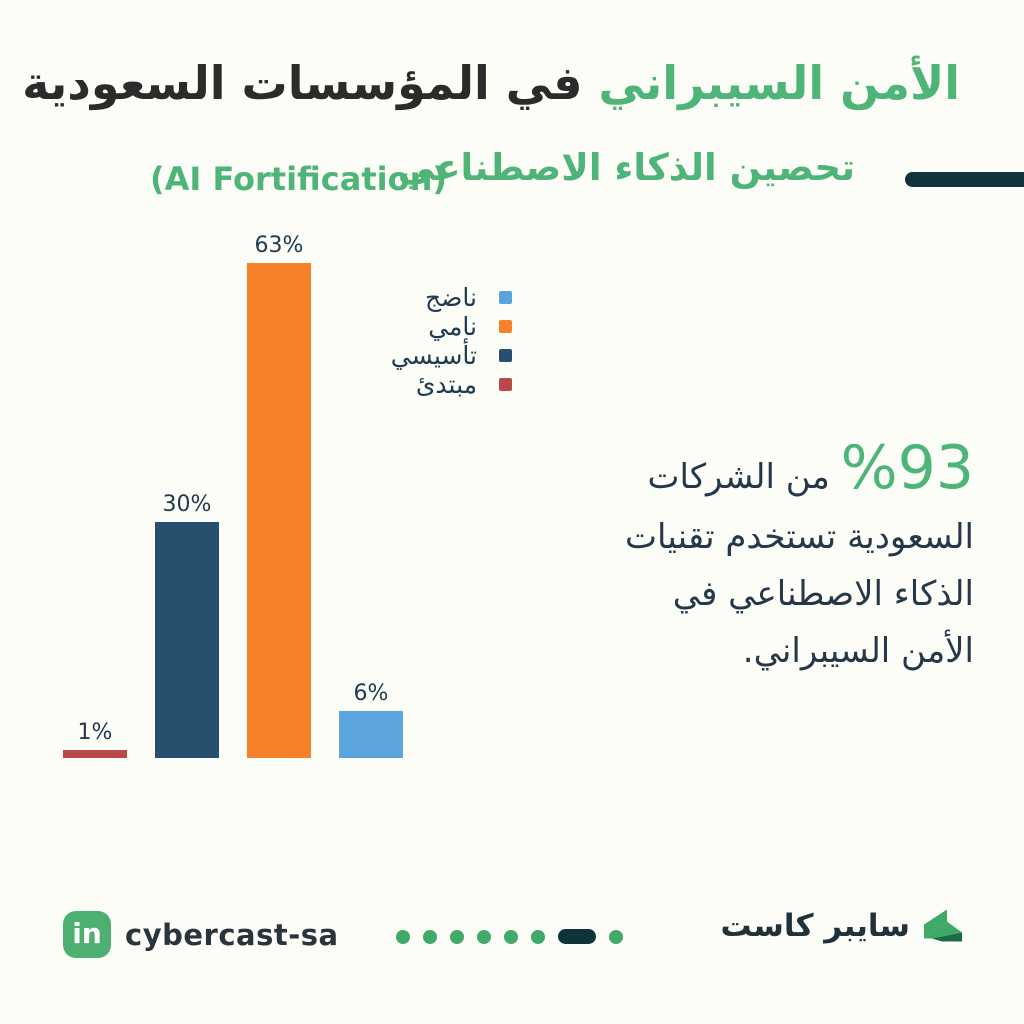  What do you see at coordinates (626, 167) in the screenshot?
I see `subtitle-arabic: تحصين الذكاء الاصطناعي` at bounding box center [626, 167].